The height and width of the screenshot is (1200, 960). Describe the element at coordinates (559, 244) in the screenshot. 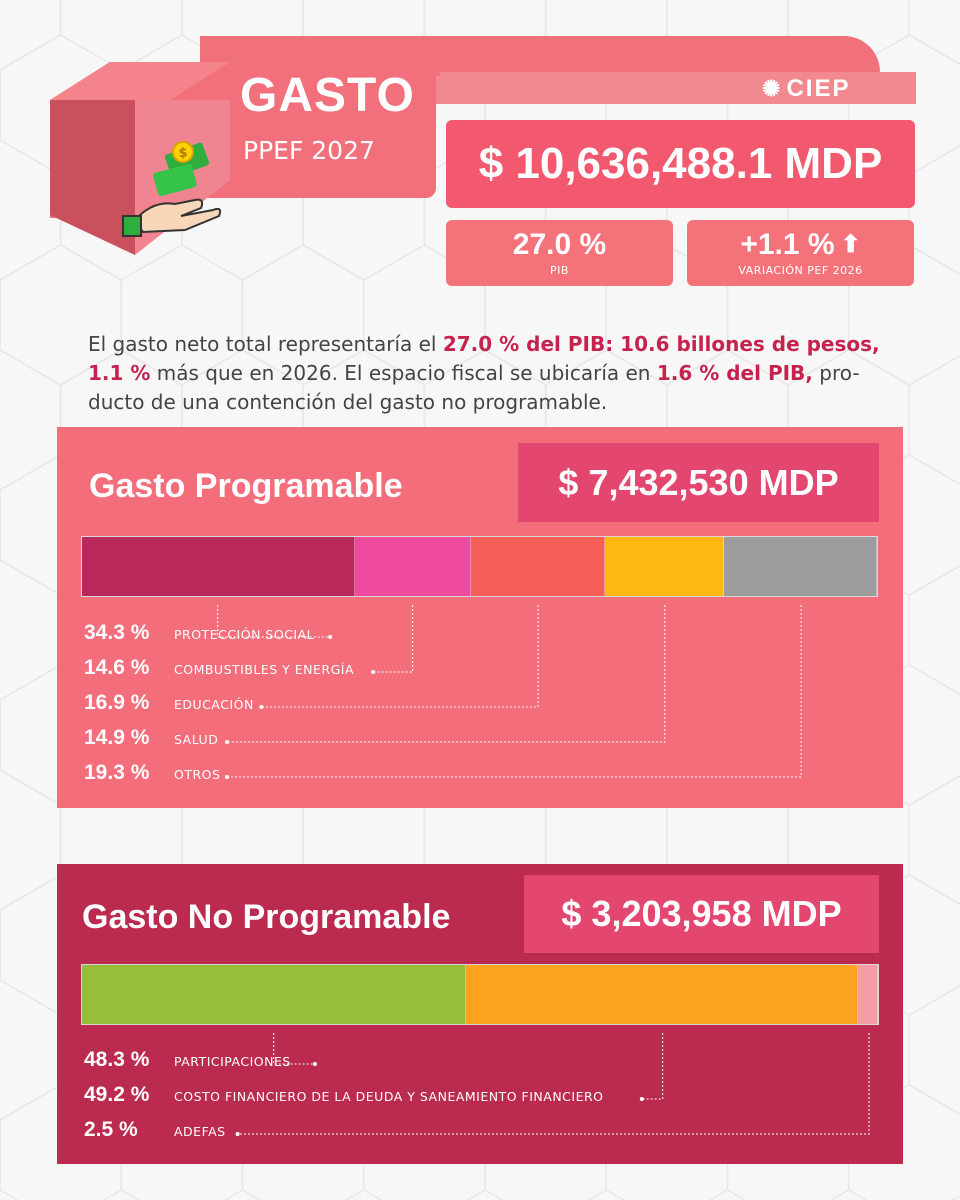

I see `pib-value: 27.0 %` at that location.